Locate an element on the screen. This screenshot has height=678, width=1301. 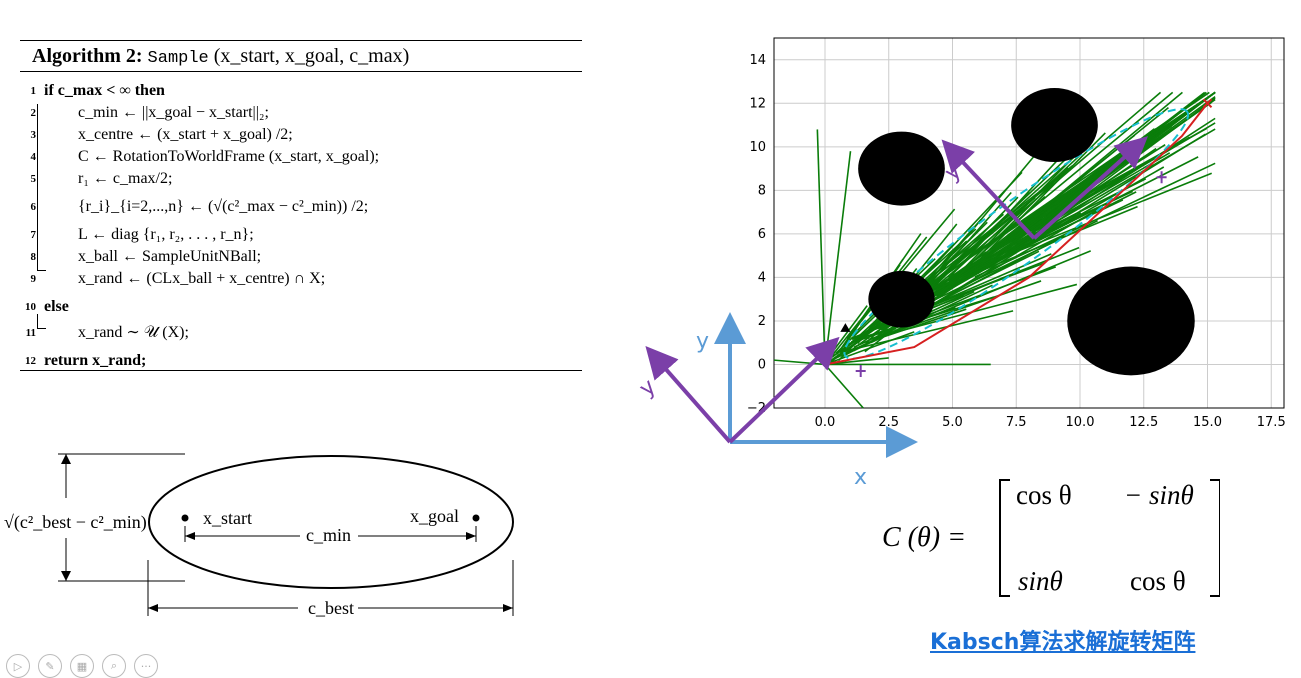
algo-line-11: x_rand ∼ 𝒰 (X); is located at coordinates (133, 332).